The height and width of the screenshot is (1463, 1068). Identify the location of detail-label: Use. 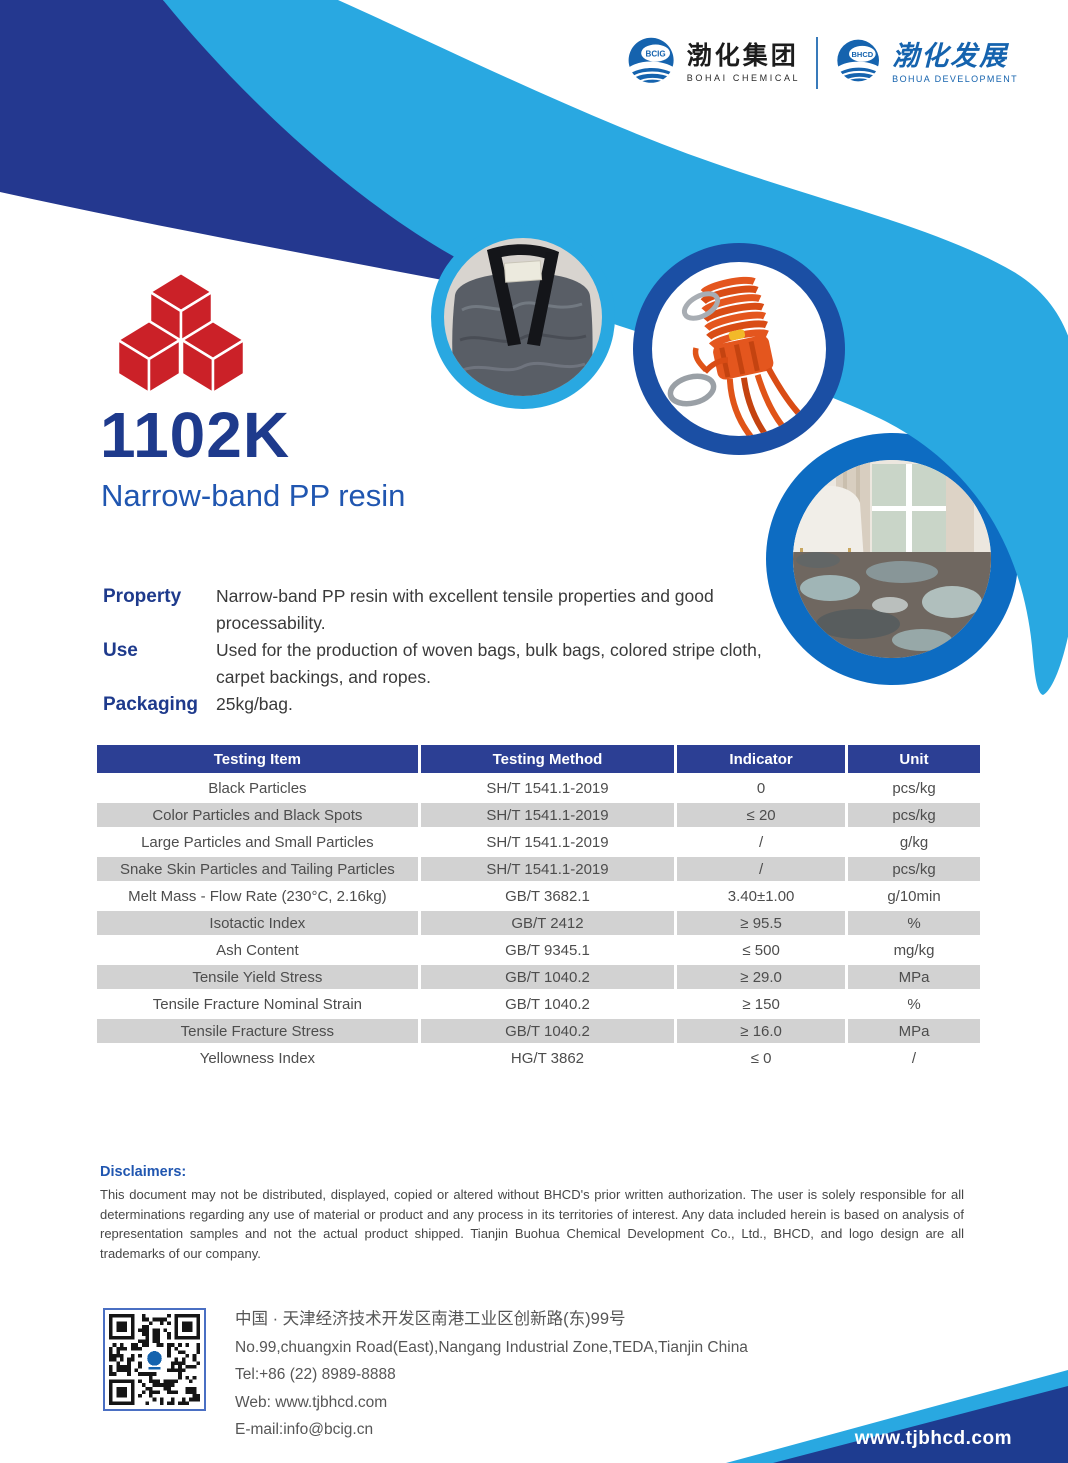
(120, 650).